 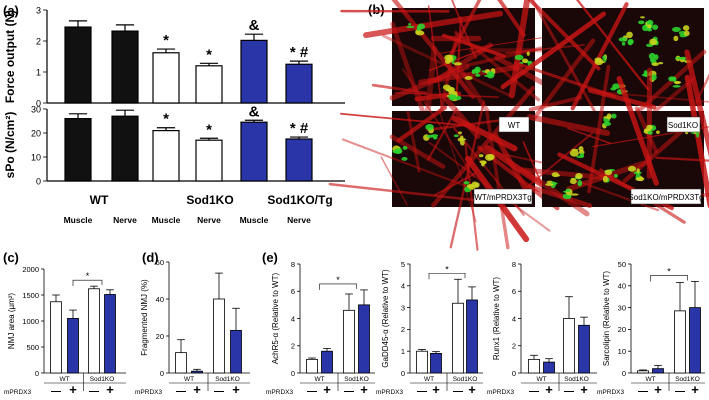 What do you see at coordinates (299, 220) in the screenshot?
I see `sublabel-tg-nerve: Nerve` at bounding box center [299, 220].